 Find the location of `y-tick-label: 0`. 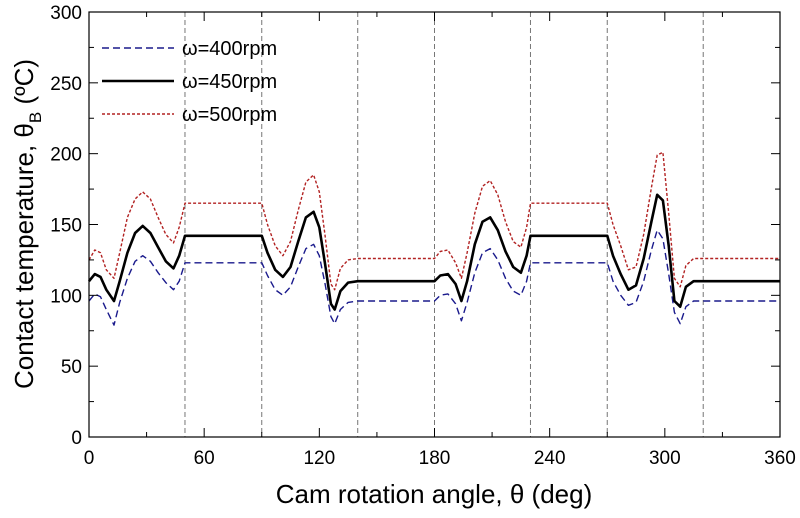

y-tick-label: 0 is located at coordinates (76, 438).